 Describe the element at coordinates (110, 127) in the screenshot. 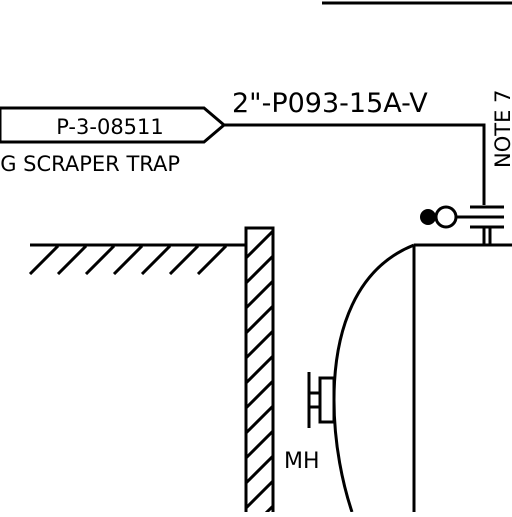

I see `offpage-connector-label: P-3-08511` at that location.